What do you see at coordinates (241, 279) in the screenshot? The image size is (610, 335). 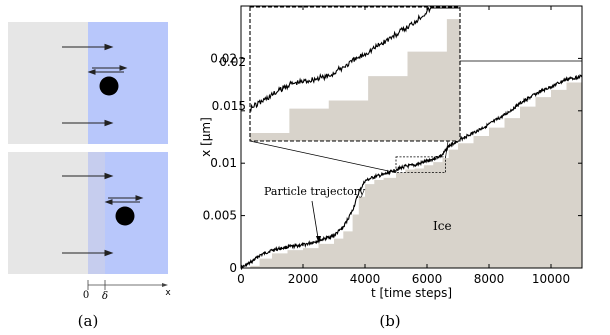 I see `x-tick-label-0: 0` at bounding box center [241, 279].